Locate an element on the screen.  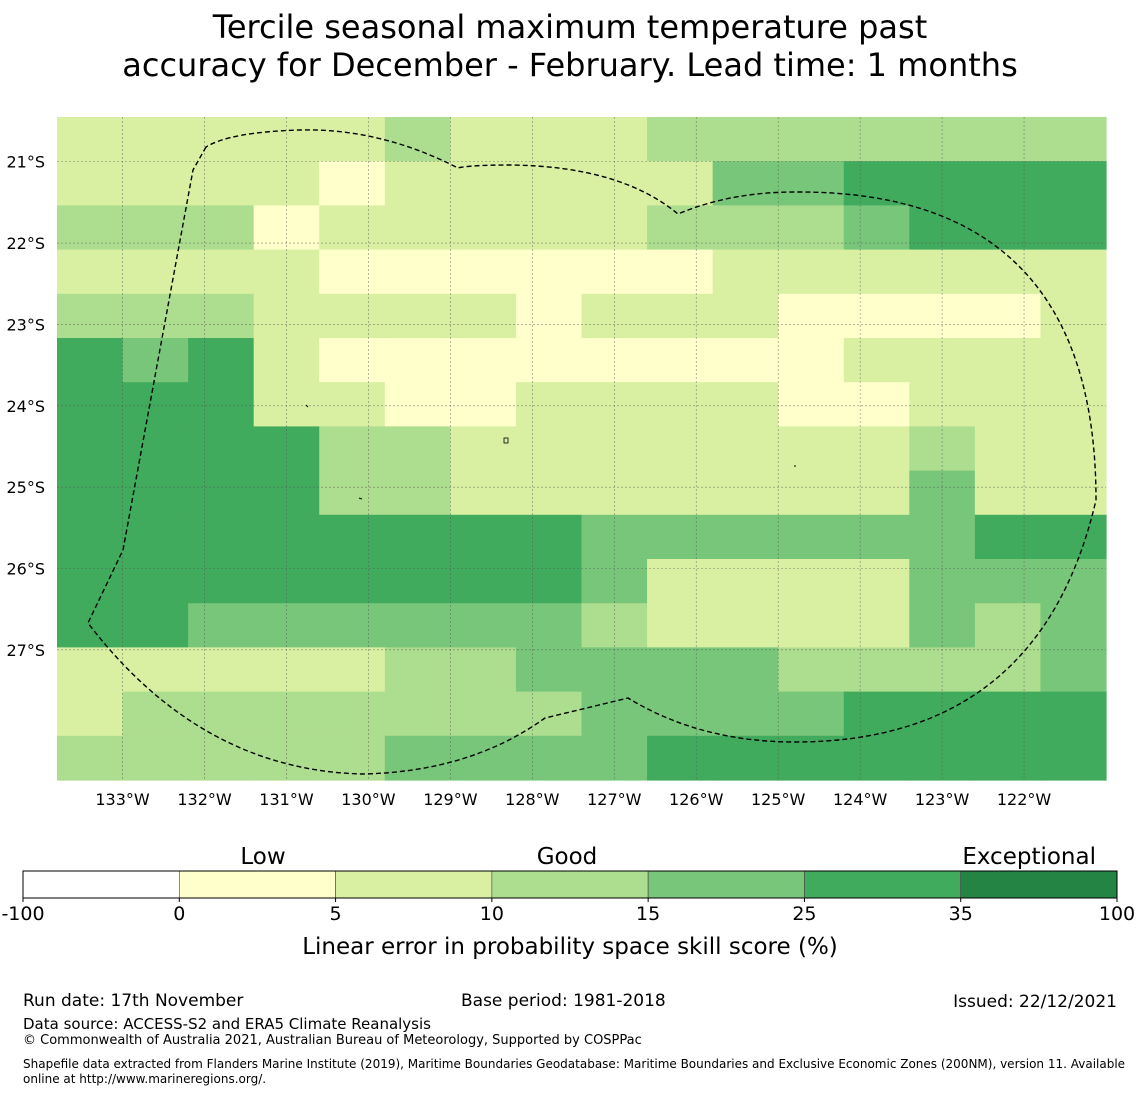
latitude-labels: 21°S 22°S 23°S 24°S 25°S 26°S 27°S is located at coordinates (25, 406).